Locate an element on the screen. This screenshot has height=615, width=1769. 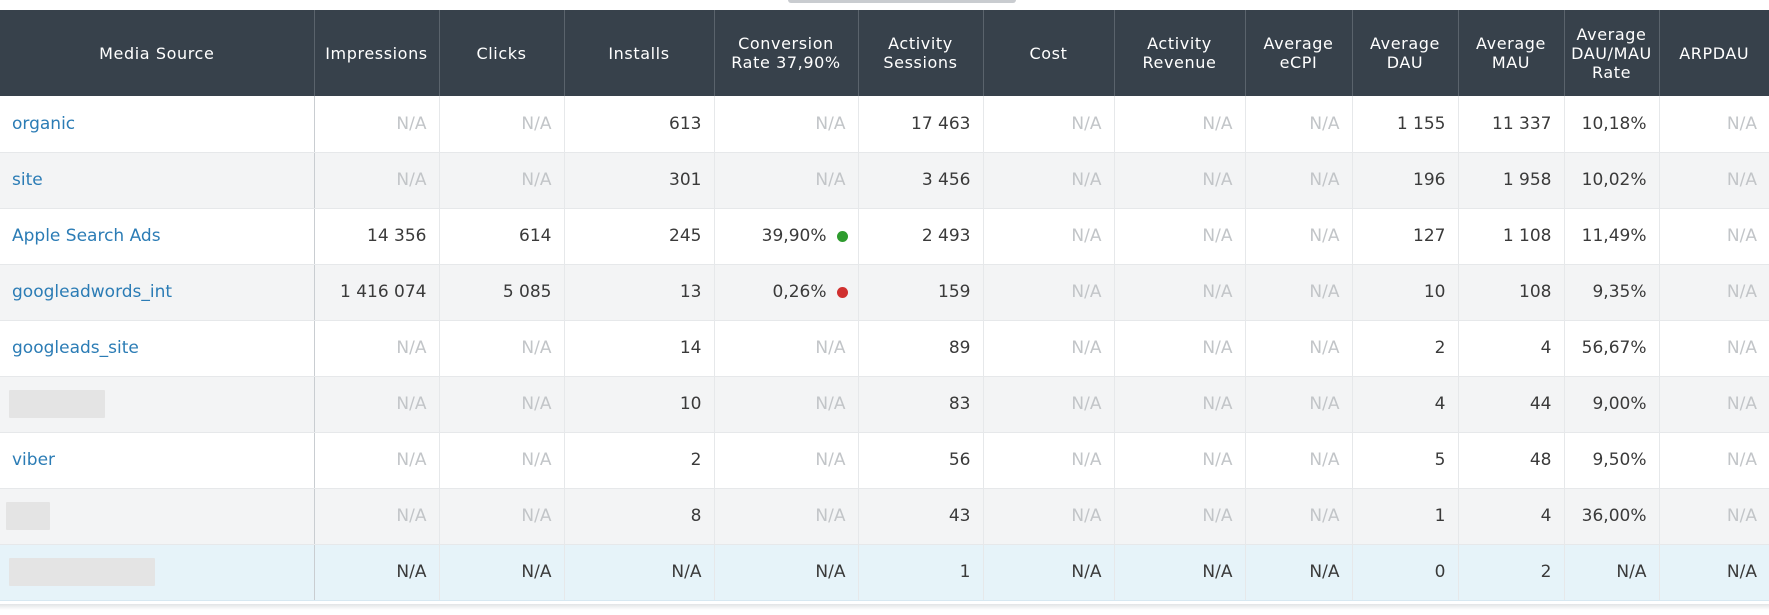
dau-mau-rate-value: 56,67% is located at coordinates (1614, 348).